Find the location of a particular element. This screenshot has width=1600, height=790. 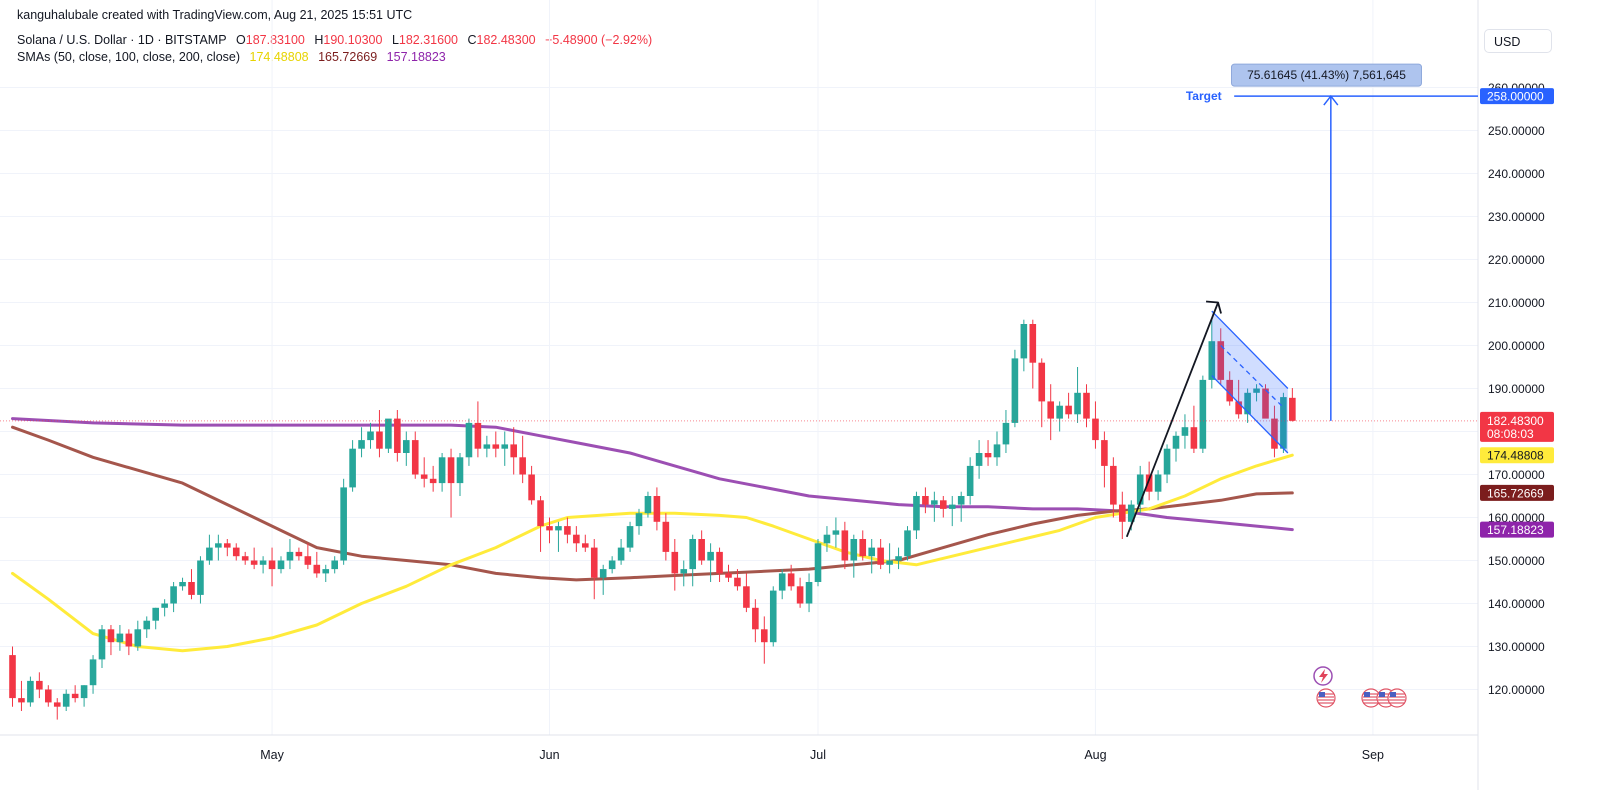

event-markers is located at coordinates (1360, 687).